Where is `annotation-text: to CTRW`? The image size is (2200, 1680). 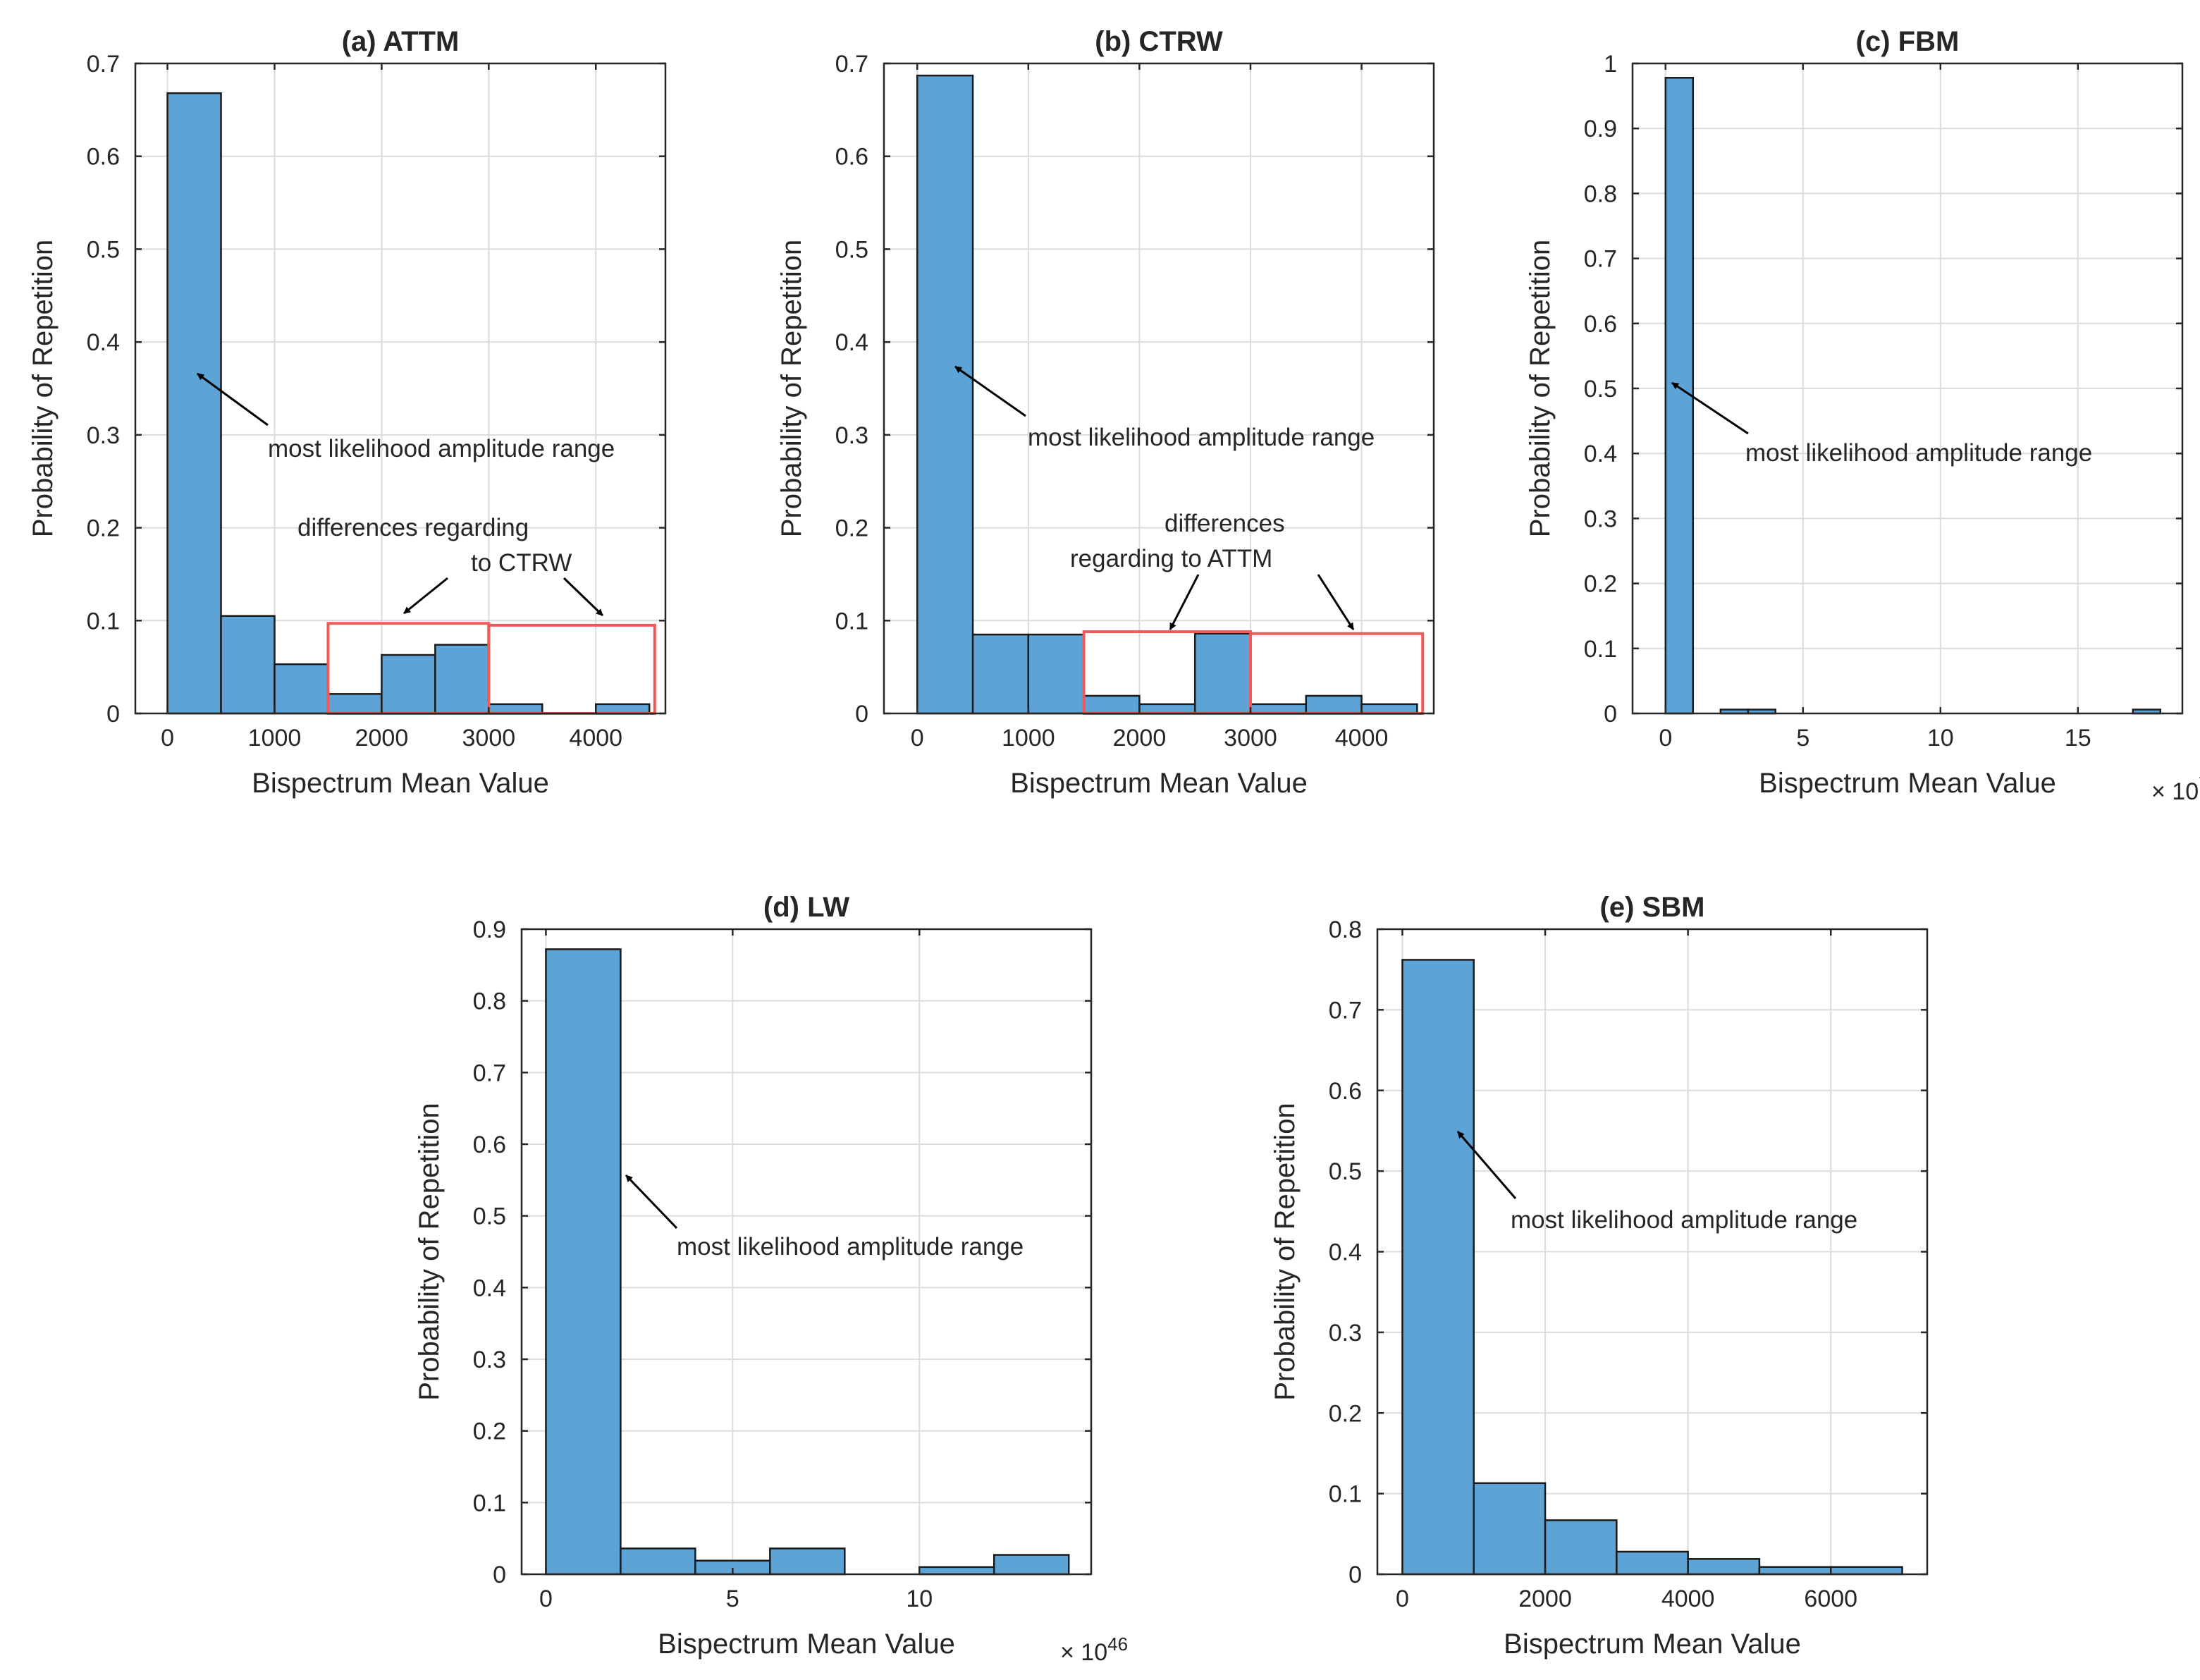 annotation-text: to CTRW is located at coordinates (521, 563).